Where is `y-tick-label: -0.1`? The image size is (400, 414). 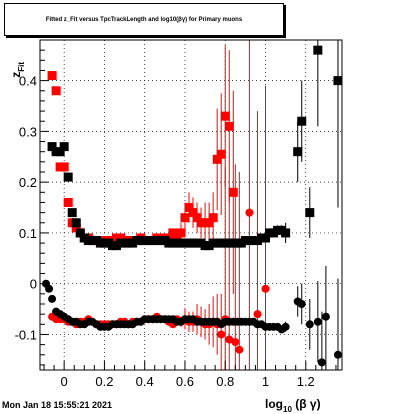
y-tick-label: -0.1 is located at coordinates (26, 334).